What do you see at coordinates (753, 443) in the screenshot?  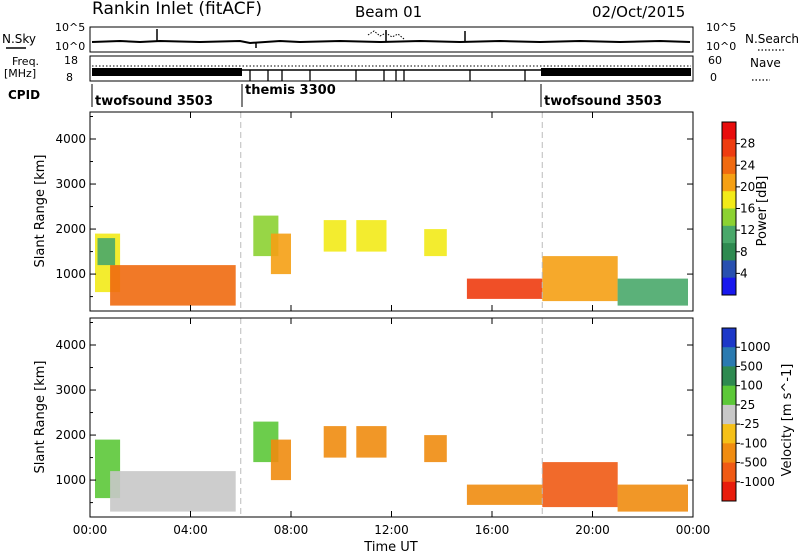 I see `colorbar-tick-label: -100` at bounding box center [753, 443].